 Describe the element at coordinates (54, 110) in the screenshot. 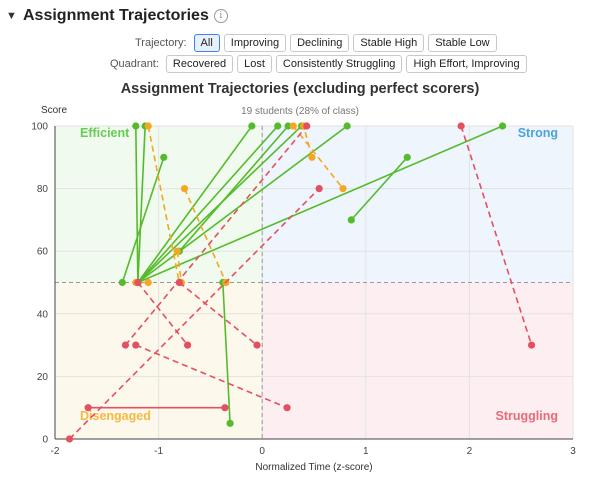

I see `y-axis-label: Score` at that location.